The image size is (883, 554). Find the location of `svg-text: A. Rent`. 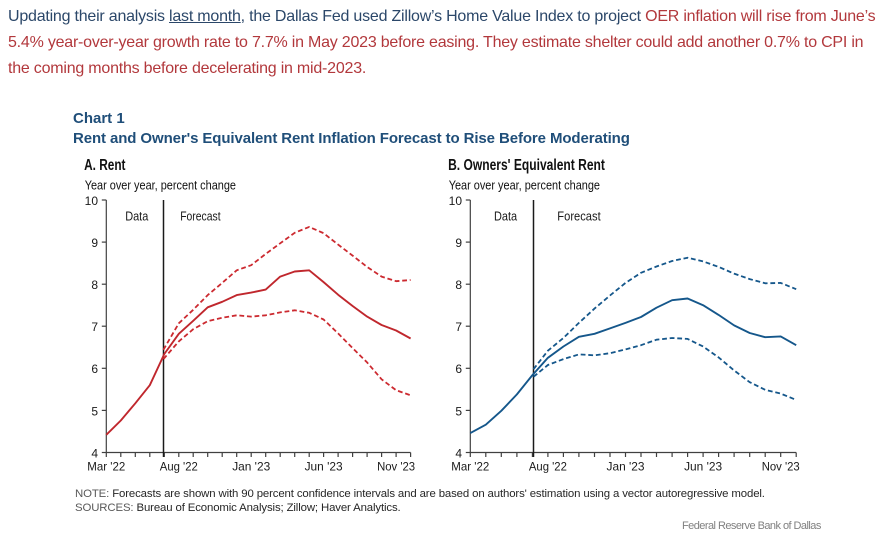

svg-text: A. Rent is located at coordinates (104, 165).